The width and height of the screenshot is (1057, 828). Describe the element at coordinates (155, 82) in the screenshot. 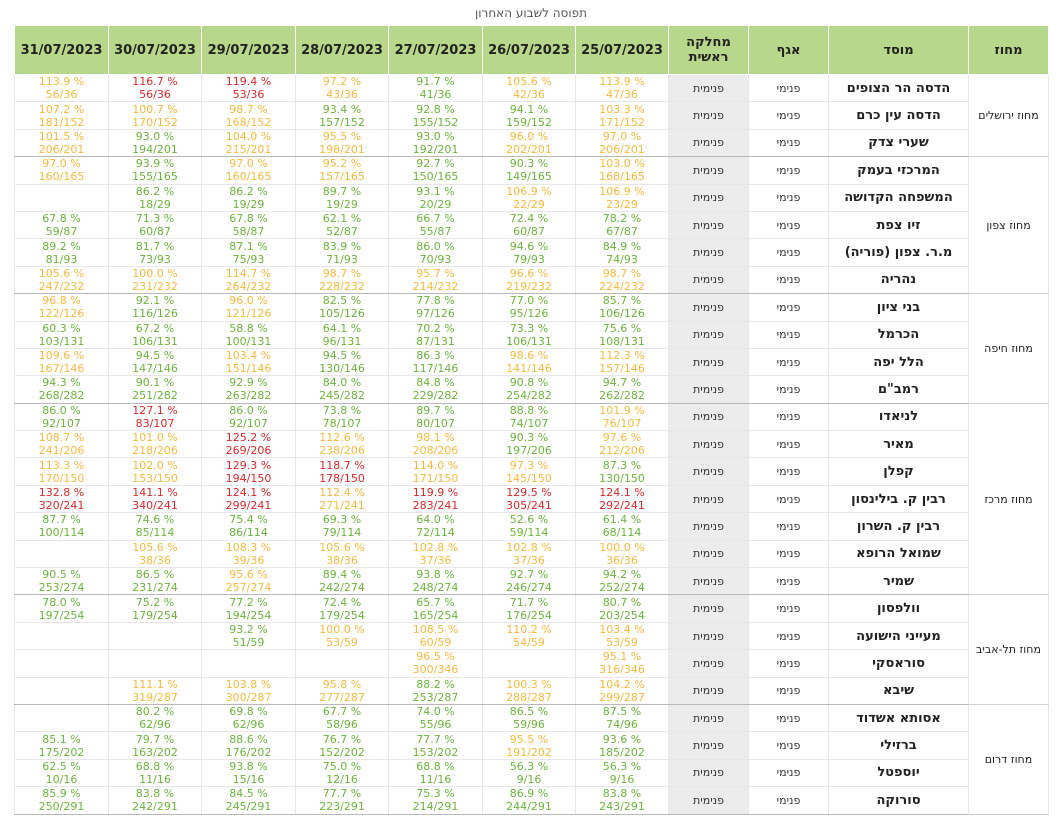

I see `occupancy-percent: 116.7 %` at that location.